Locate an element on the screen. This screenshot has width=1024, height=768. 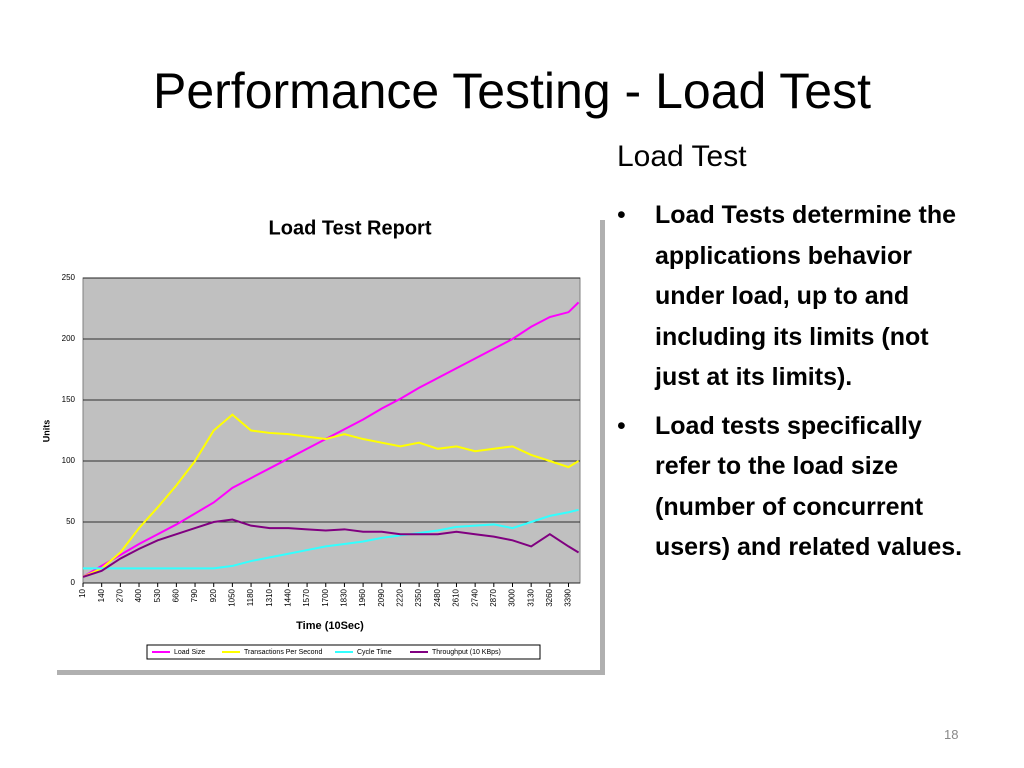
y-tick-label: 50 is located at coordinates (70, 521).